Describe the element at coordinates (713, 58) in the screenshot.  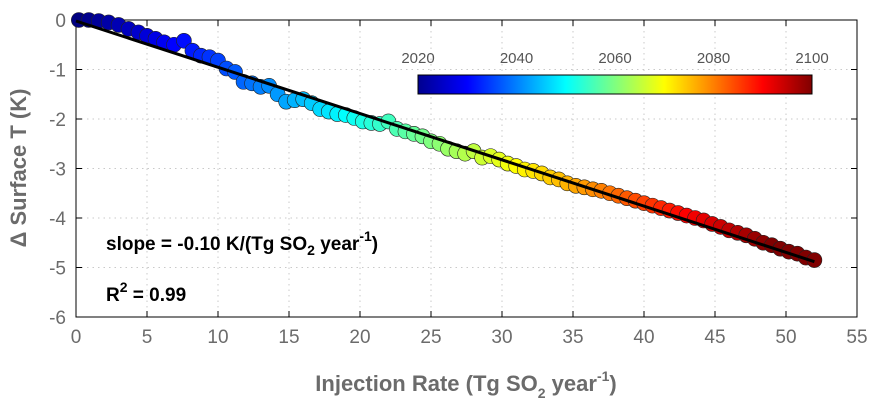
I see `colorbar-tick-label: 2080` at that location.